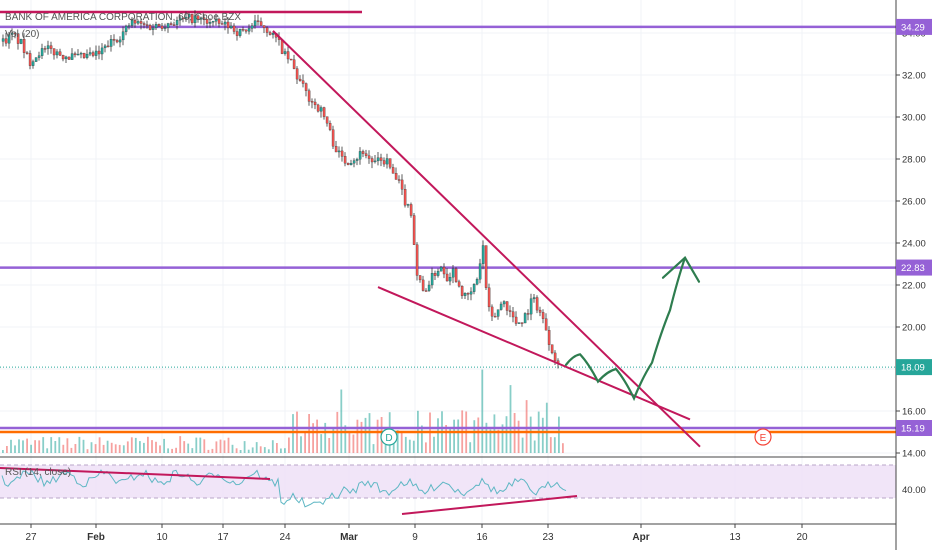  Describe the element at coordinates (482, 537) in the screenshot. I see `time-tick-label: 16` at that location.